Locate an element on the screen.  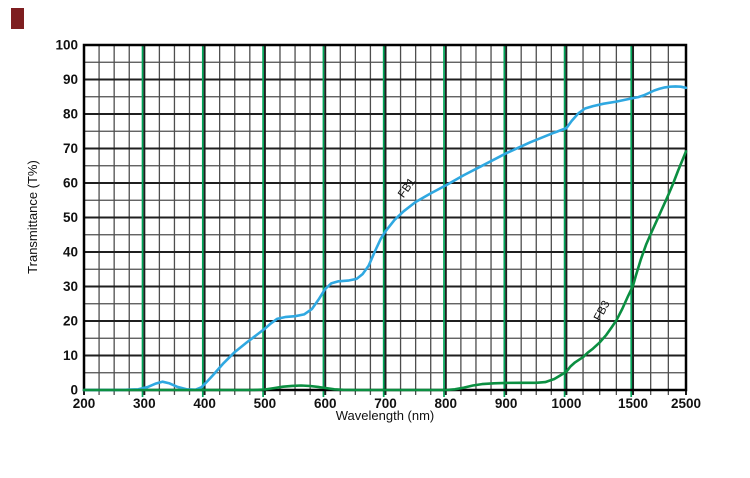
series-label-fb1: FB1 is located at coordinates (407, 188).